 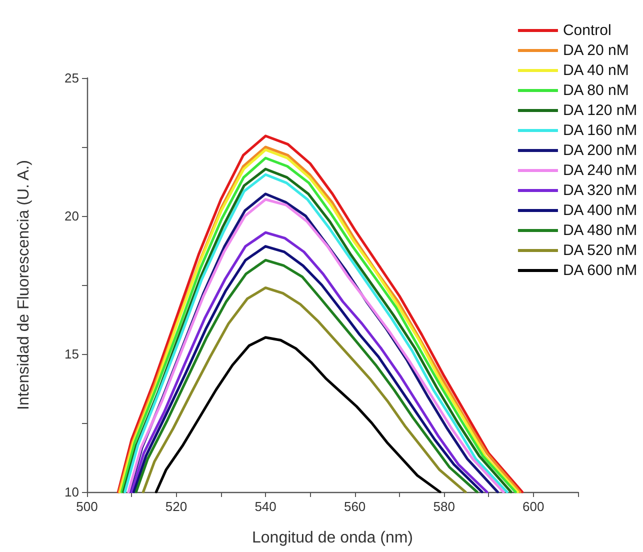 I want to click on legend-label: DA 320 nM, so click(x=600, y=190).